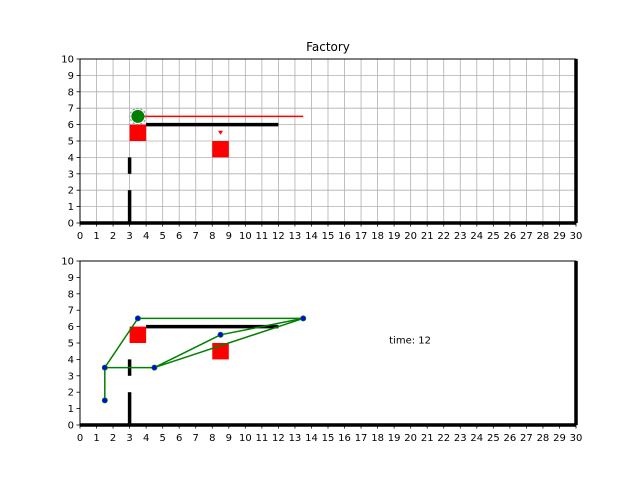  What do you see at coordinates (394, 438) in the screenshot?
I see `x-tick-label: 19` at bounding box center [394, 438].